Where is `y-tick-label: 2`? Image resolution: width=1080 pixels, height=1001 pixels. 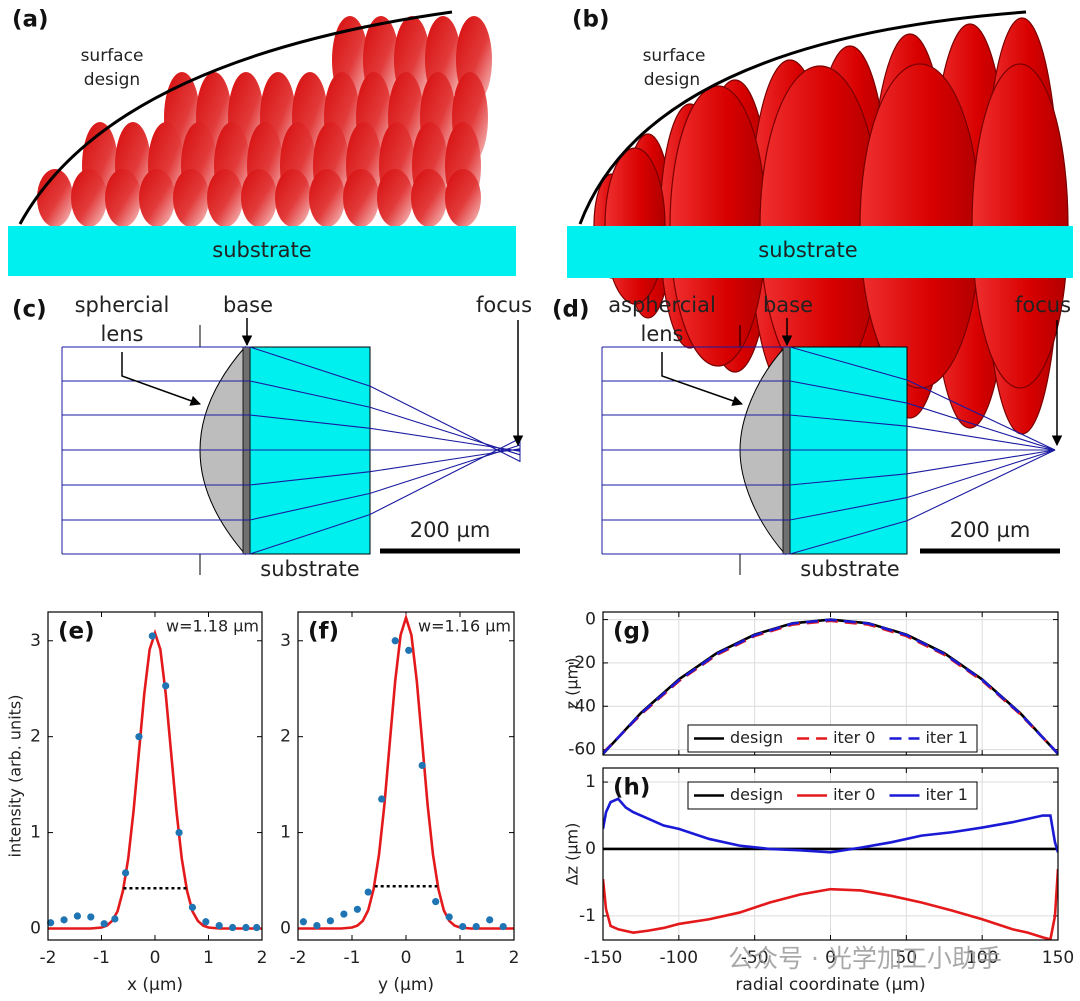
y-tick-label: 2 is located at coordinates (285, 737).